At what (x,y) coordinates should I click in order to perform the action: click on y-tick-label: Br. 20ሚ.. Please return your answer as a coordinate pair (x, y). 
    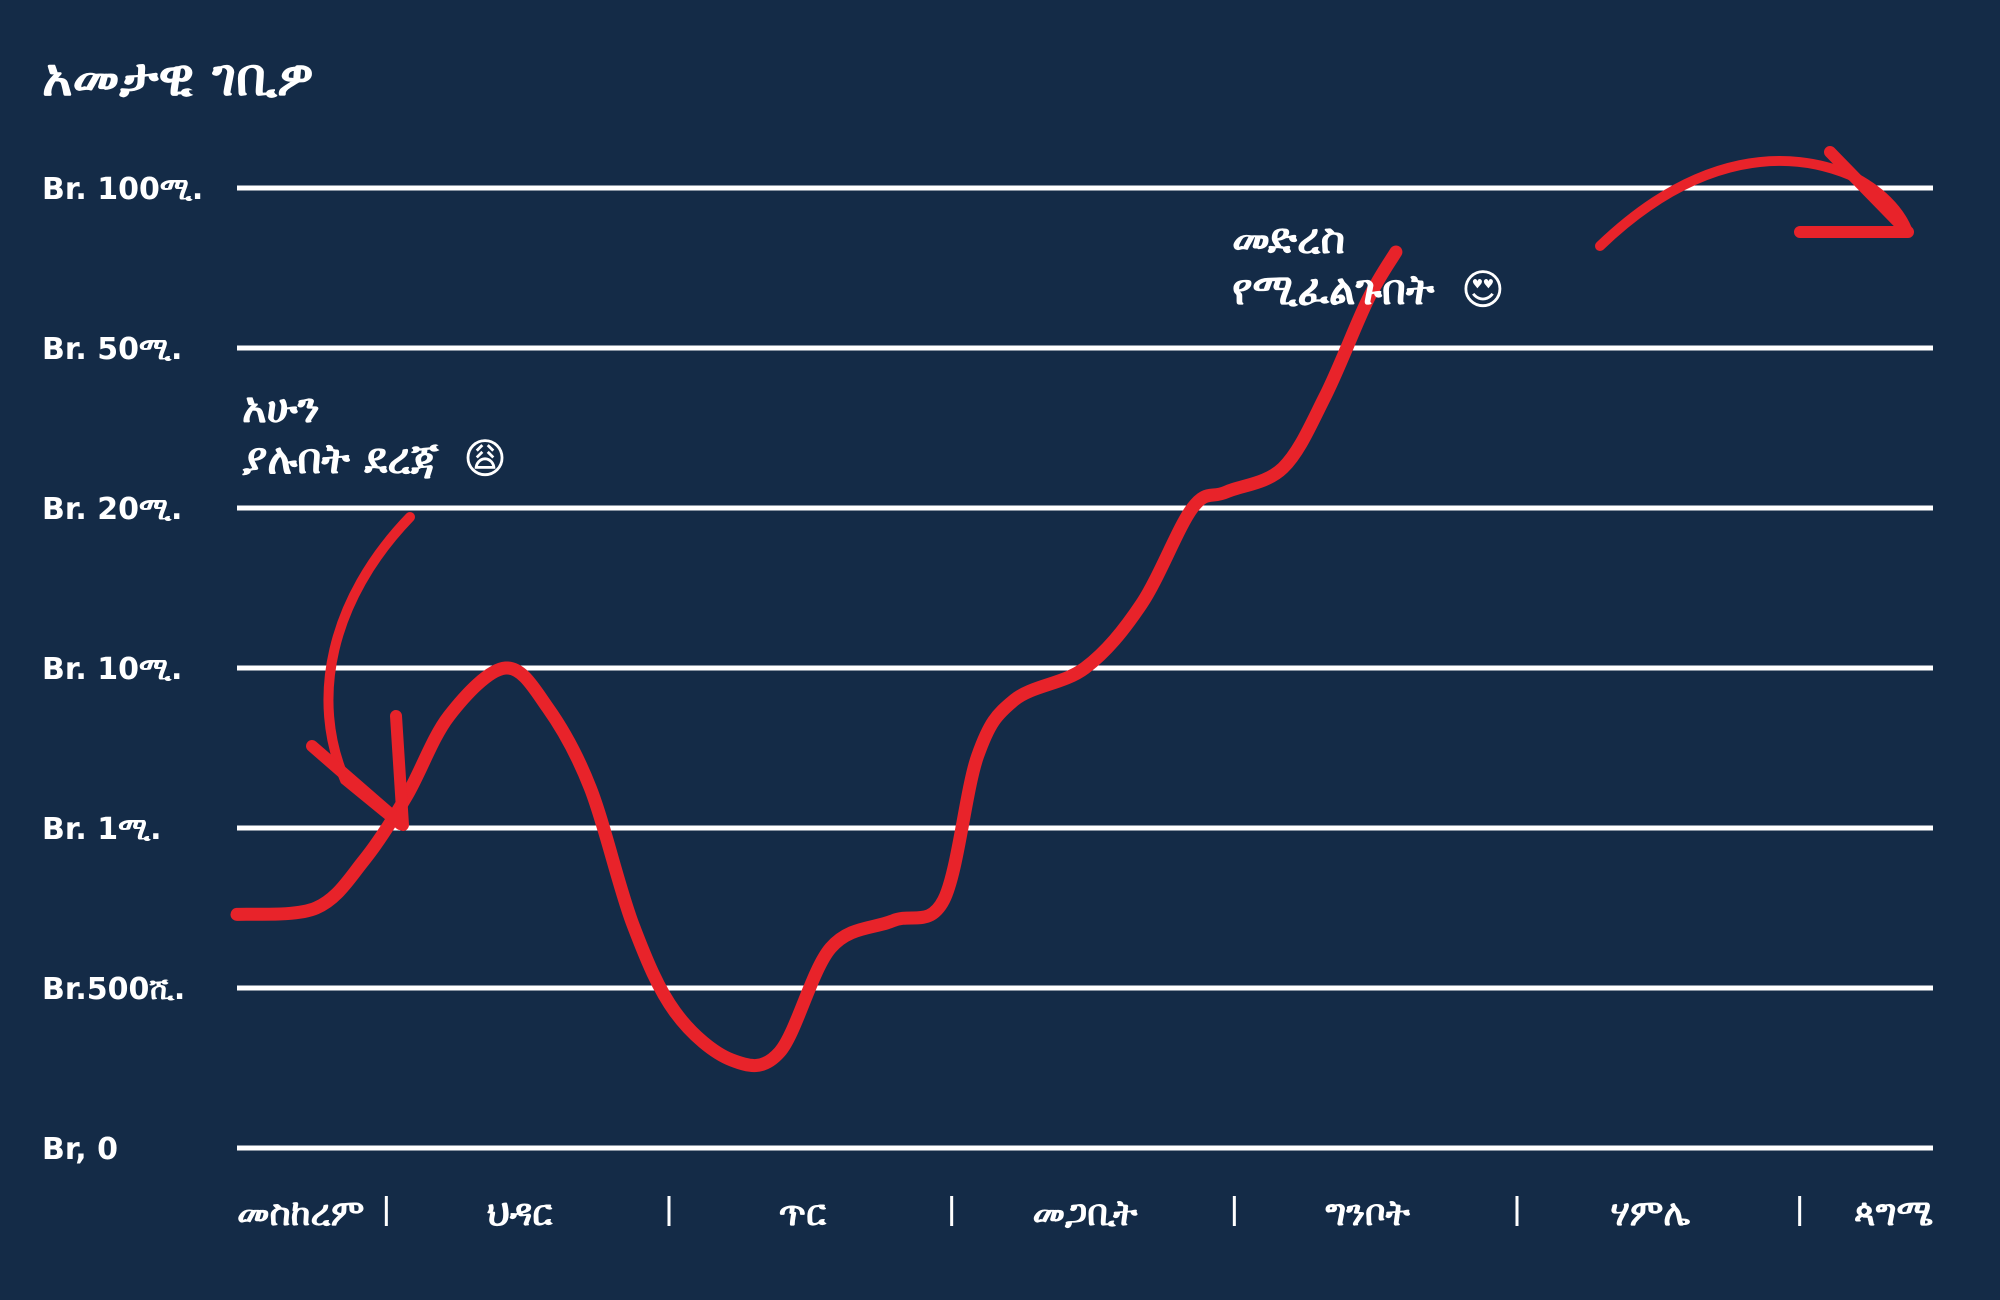
    Looking at the image, I should click on (112, 509).